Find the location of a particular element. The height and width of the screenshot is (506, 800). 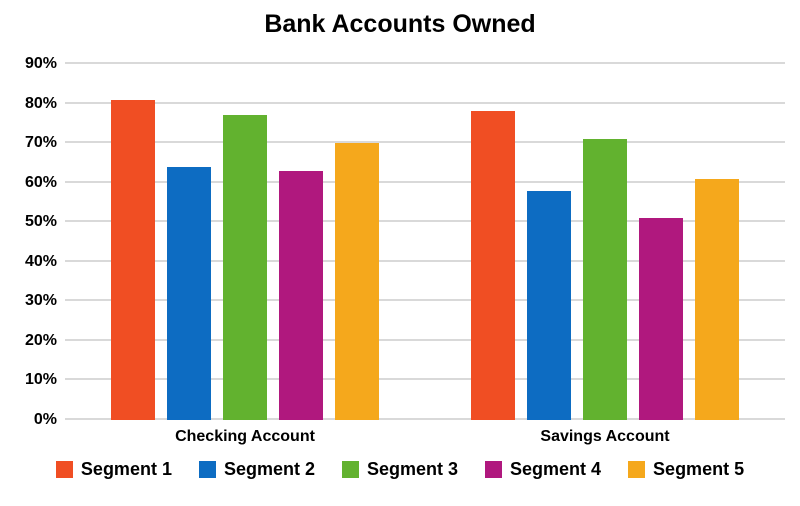

legend-item-segment-3: Segment 3 is located at coordinates (400, 469).